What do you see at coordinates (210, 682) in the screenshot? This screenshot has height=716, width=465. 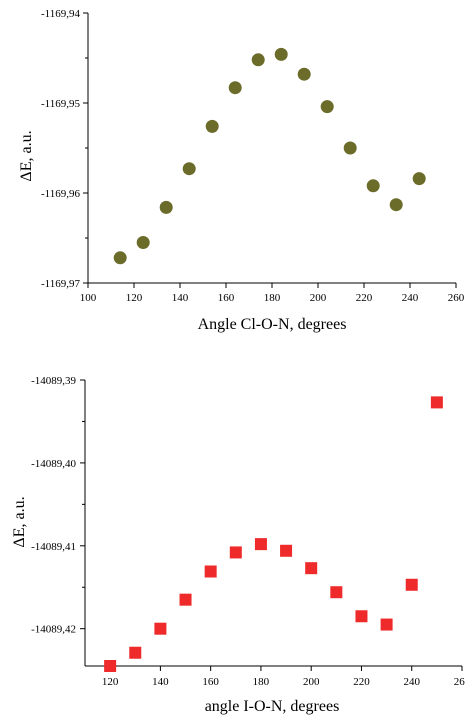 I see `chart-2-x-tick-label: 160` at bounding box center [210, 682].